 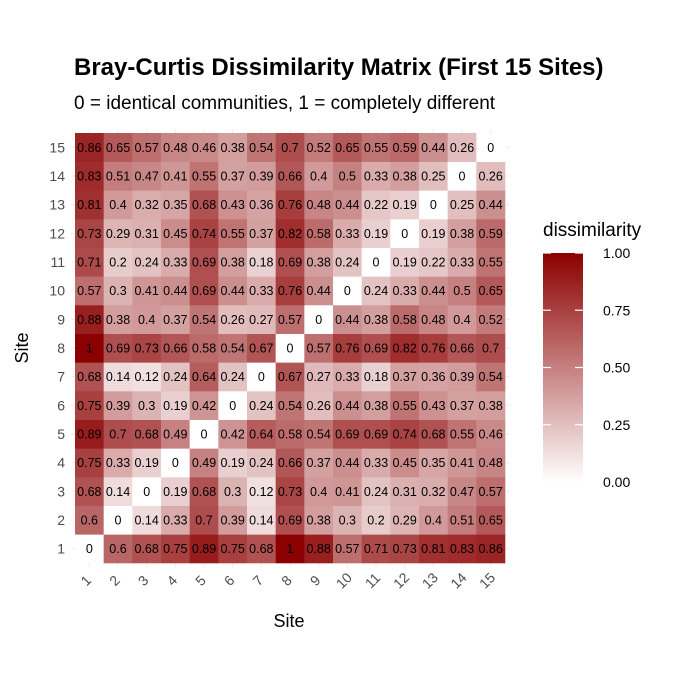 I want to click on cell-value-label: 0.26, so click(x=462, y=148).